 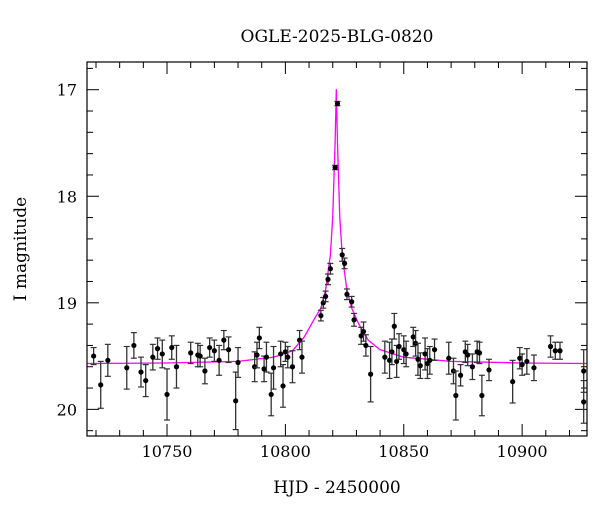 I want to click on y-axis-label: I magnitude, so click(x=21, y=249).